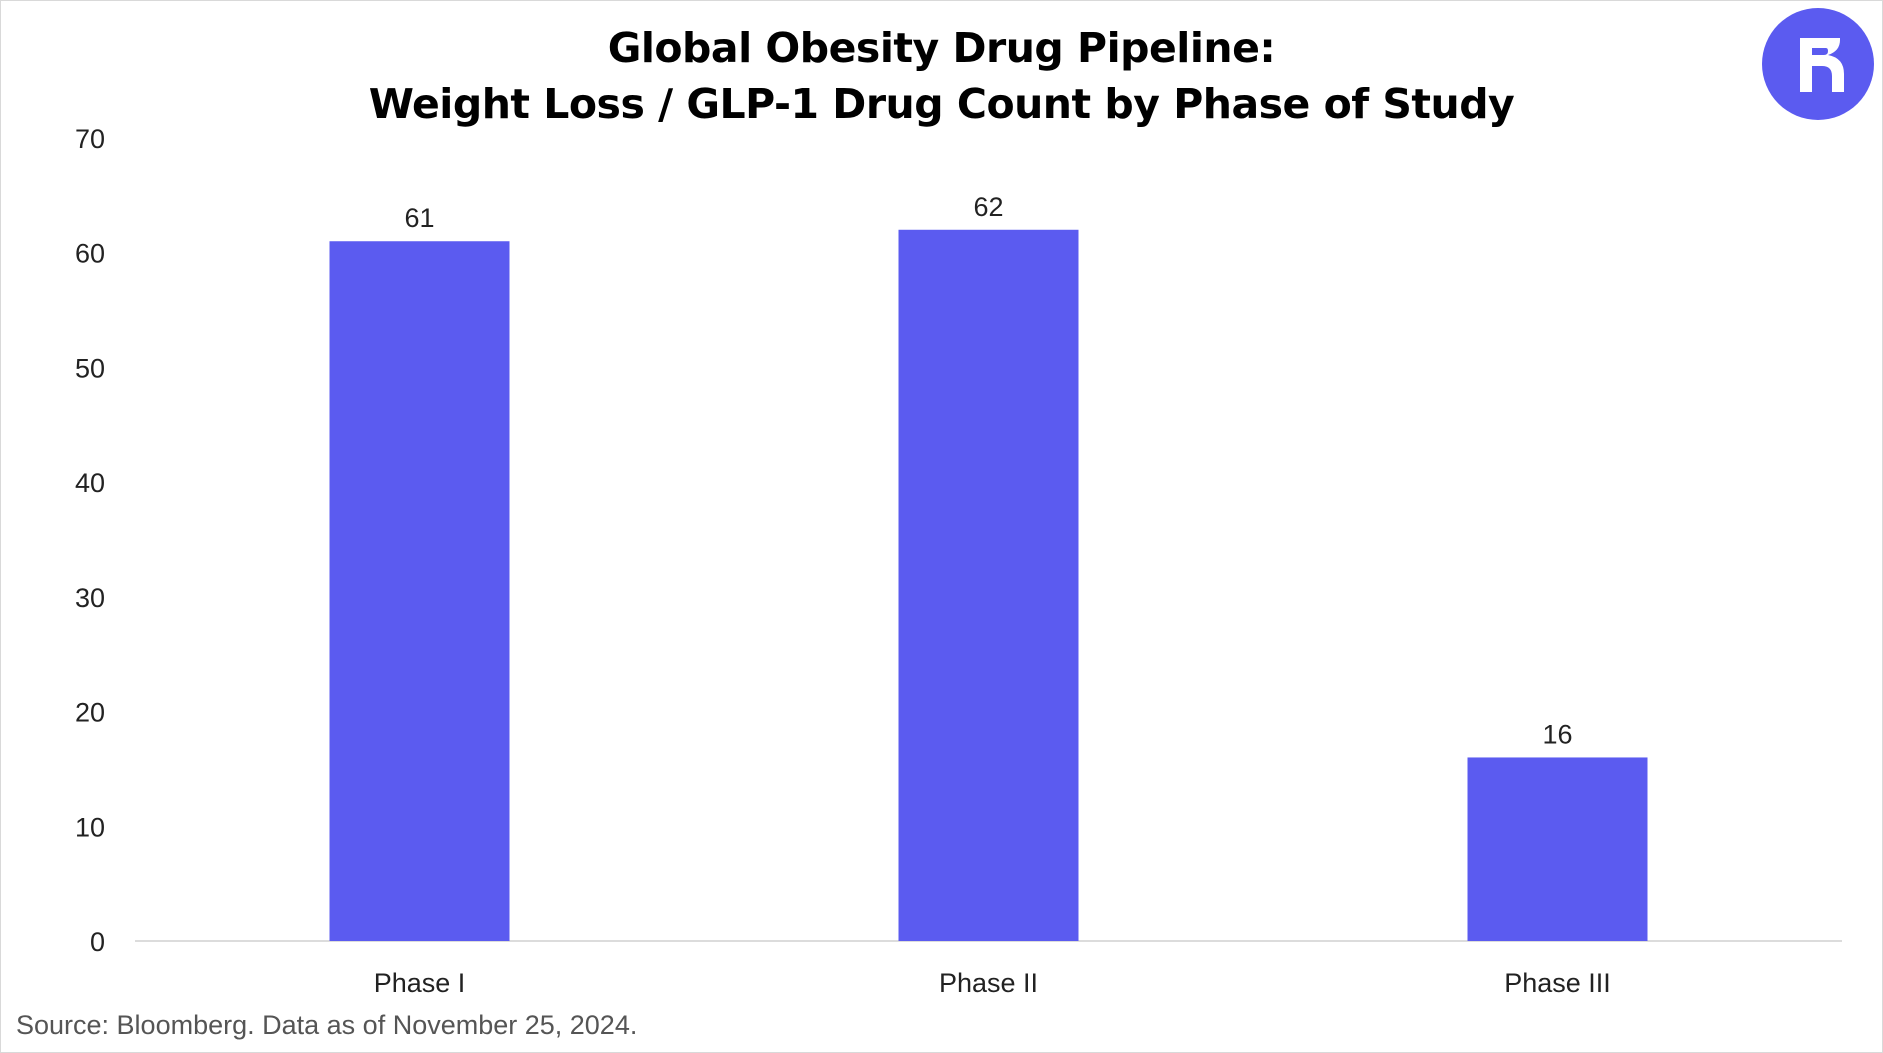 This screenshot has width=1883, height=1053. Describe the element at coordinates (90, 827) in the screenshot. I see `y-tick-label: 10` at that location.